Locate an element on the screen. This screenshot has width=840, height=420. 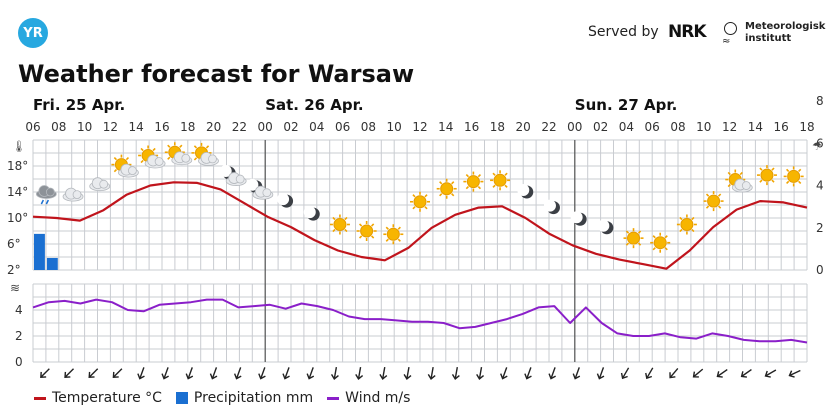
day-label: Fri. 25 Apr. is located at coordinates (79, 105).